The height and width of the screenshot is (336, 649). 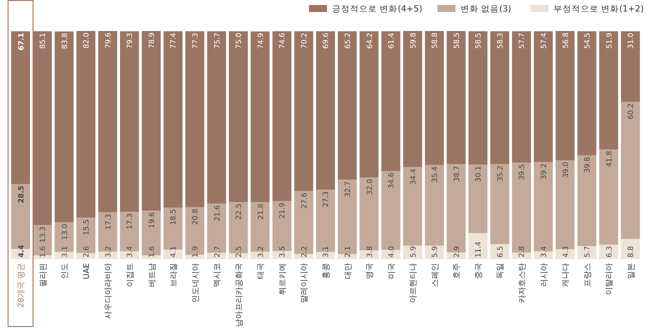 What do you see at coordinates (500, 271) in the screenshot?
I see `x-tick-label: 독일` at bounding box center [500, 271].